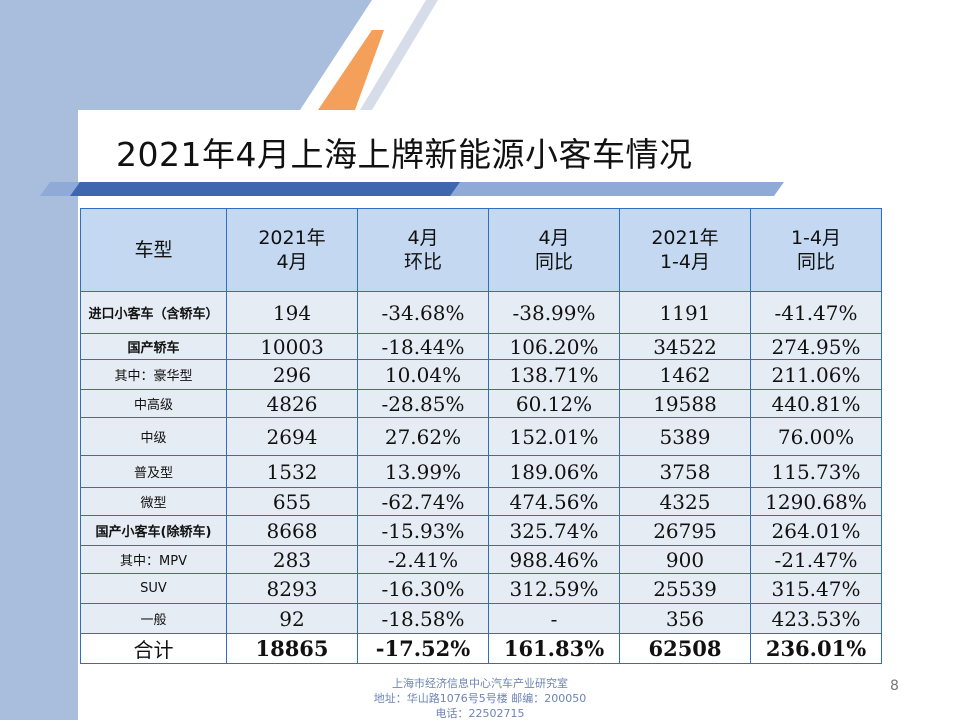 Image resolution: width=960 pixels, height=721 pixels. What do you see at coordinates (292, 403) in the screenshot?
I see `table-cell: 4826` at bounding box center [292, 403].